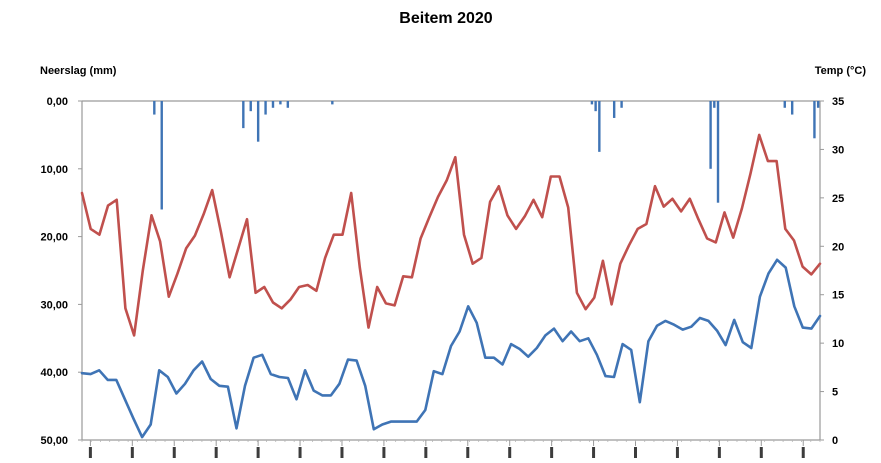 The height and width of the screenshot is (463, 881). I want to click on right-tick-label: 25, so click(838, 199).